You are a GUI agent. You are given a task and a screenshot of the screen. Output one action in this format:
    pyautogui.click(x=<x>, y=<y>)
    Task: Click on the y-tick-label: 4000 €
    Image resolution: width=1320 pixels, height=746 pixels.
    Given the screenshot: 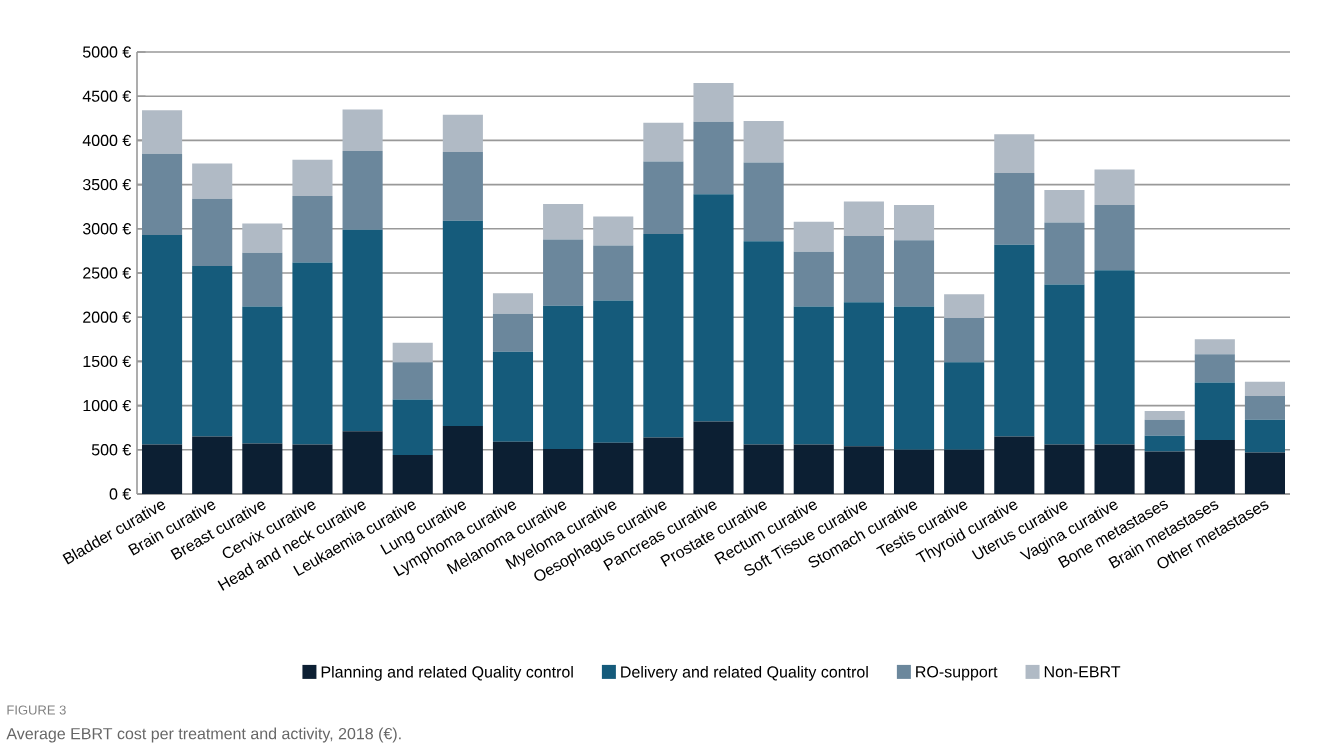 What is the action you would take?
    pyautogui.click(x=107, y=140)
    